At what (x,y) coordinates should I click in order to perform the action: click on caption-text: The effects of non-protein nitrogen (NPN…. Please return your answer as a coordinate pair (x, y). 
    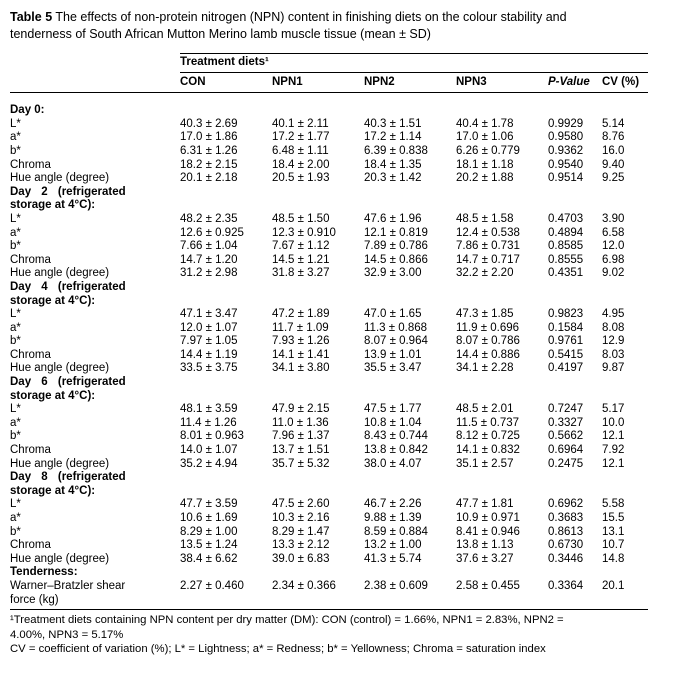
    Looking at the image, I should click on (288, 25).